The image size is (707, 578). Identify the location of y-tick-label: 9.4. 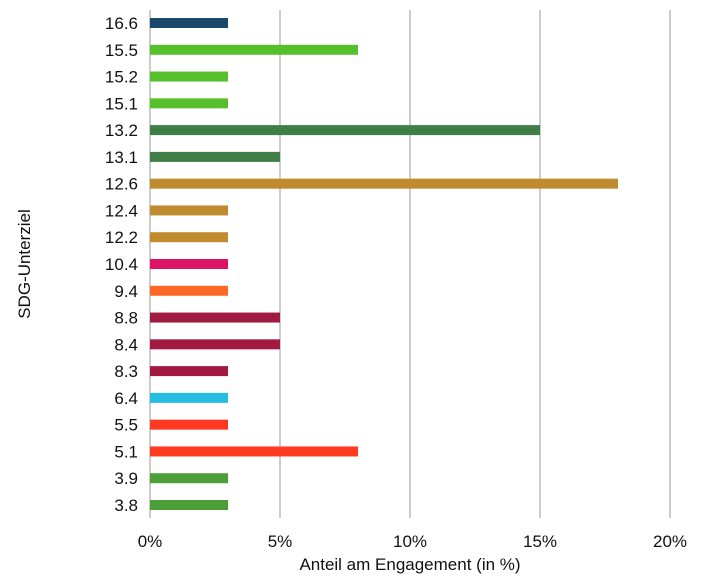
(126, 291).